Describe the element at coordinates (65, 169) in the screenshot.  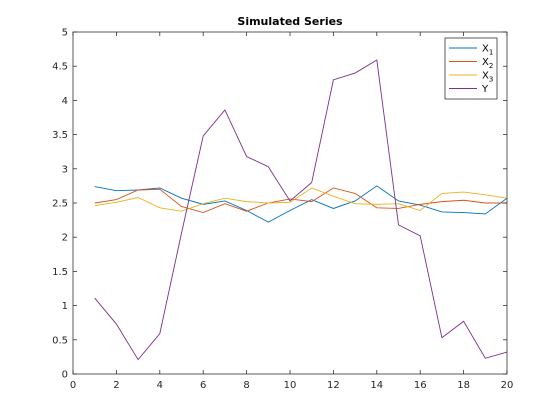
I see `y-tick-label: 3` at that location.